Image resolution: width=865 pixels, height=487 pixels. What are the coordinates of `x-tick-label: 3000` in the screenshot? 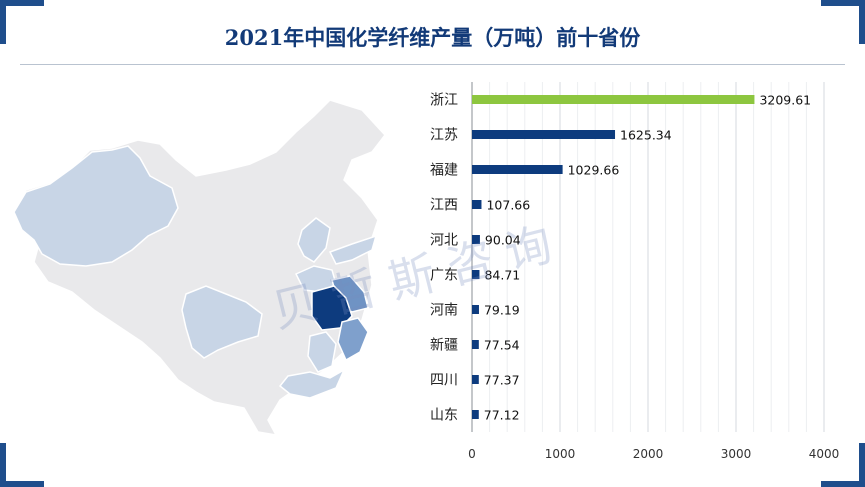 It's located at (736, 454).